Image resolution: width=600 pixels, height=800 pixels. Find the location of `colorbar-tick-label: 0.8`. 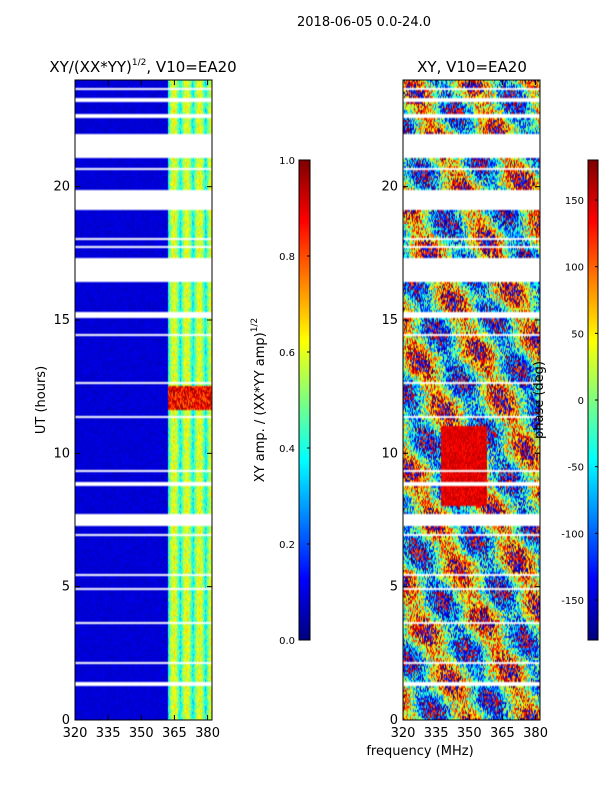

colorbar-tick-label: 0.8 is located at coordinates (287, 257).